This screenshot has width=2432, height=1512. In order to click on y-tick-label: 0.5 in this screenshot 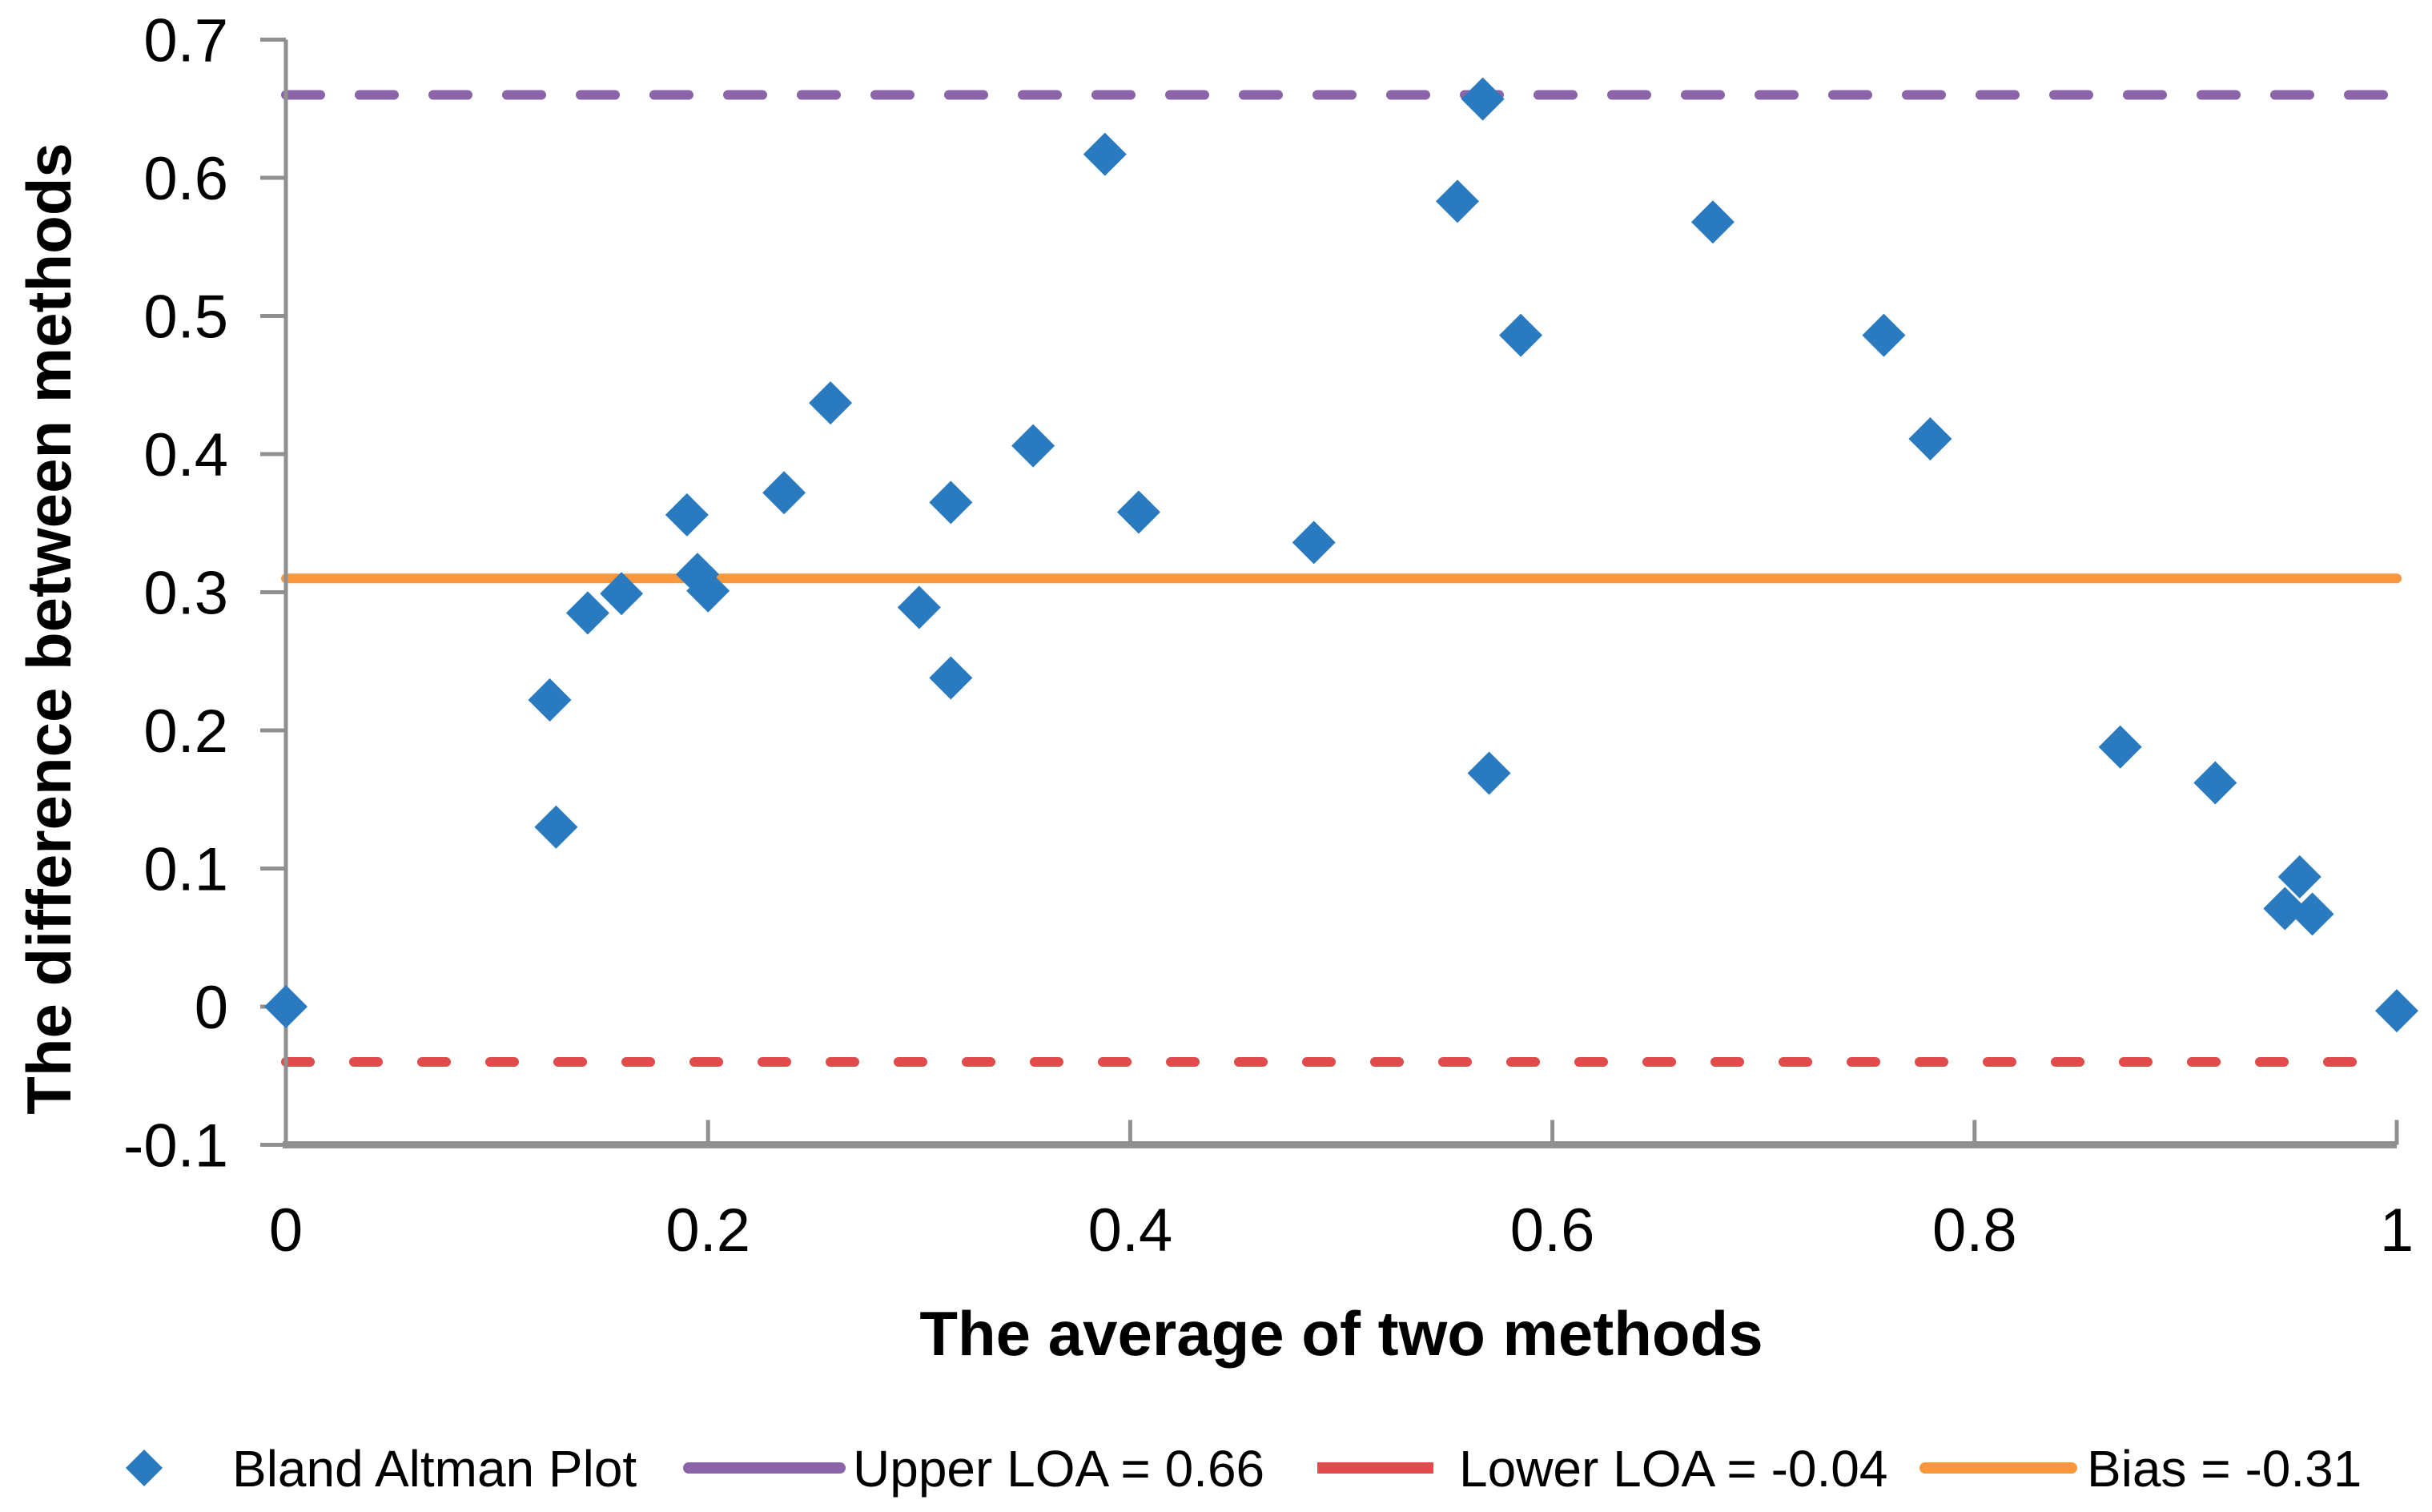, I will do `click(186, 318)`.